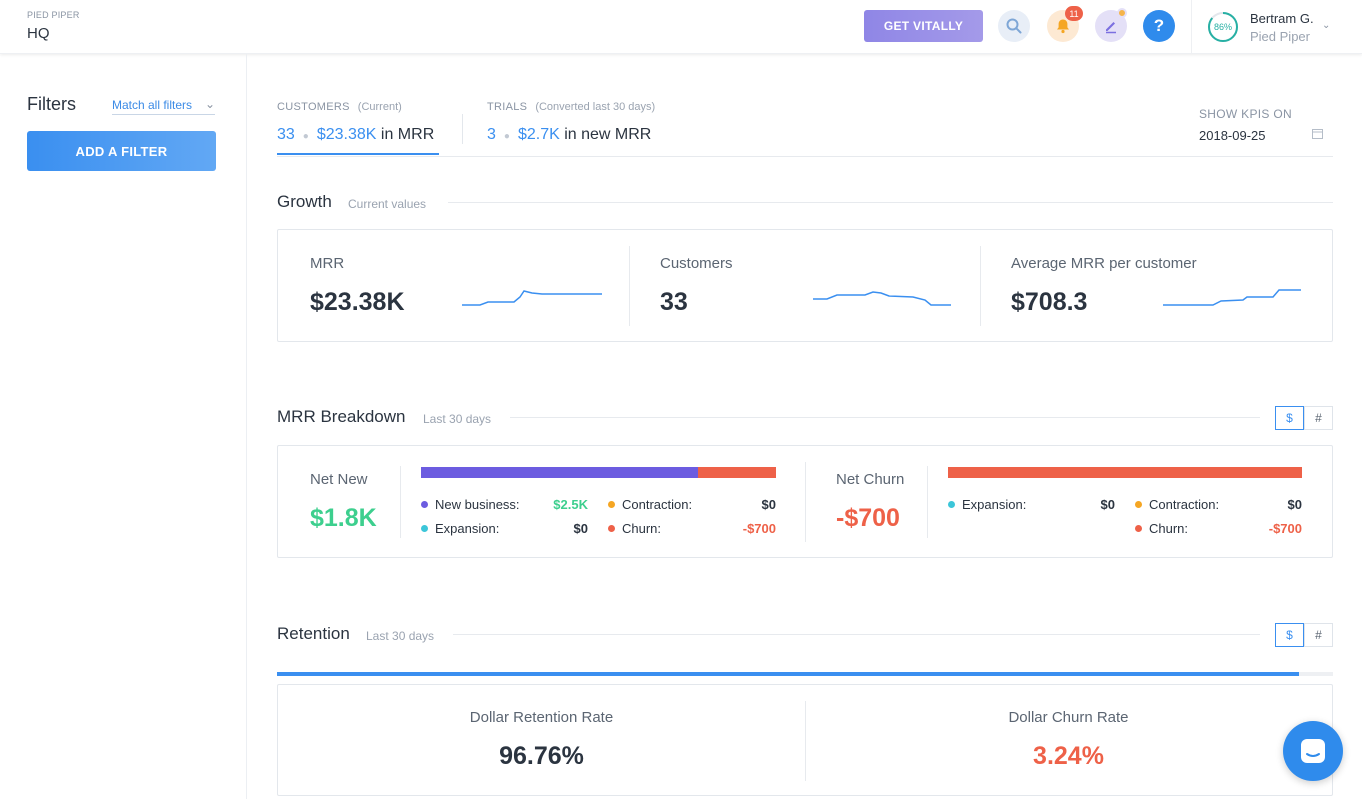 The height and width of the screenshot is (799, 1362). What do you see at coordinates (657, 504) in the screenshot?
I see `contraction-label: Contraction:` at bounding box center [657, 504].